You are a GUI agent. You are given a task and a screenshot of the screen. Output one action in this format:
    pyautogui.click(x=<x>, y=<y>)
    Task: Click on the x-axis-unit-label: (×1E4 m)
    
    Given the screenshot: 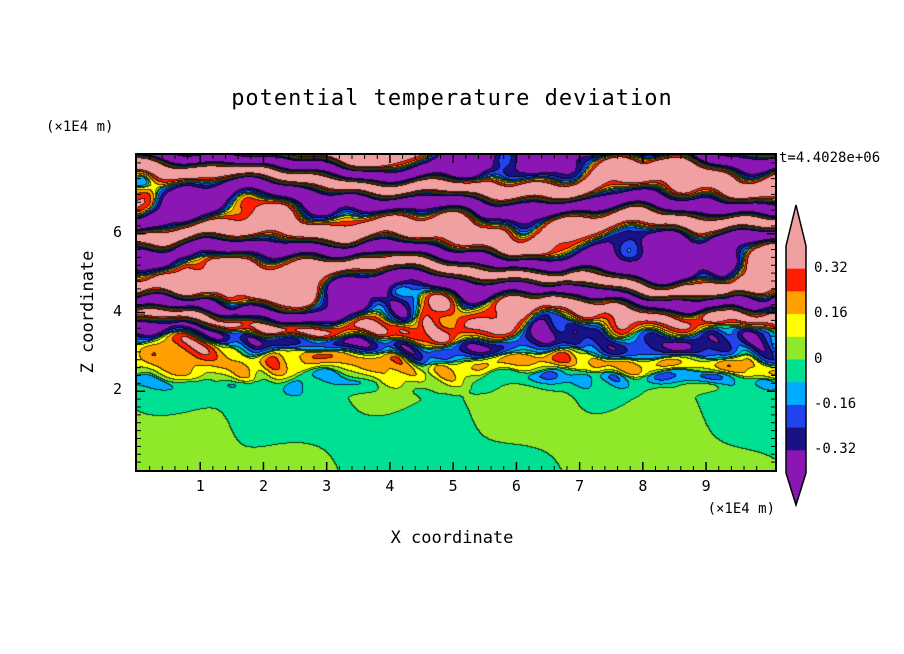 What is the action you would take?
    pyautogui.click(x=741, y=509)
    